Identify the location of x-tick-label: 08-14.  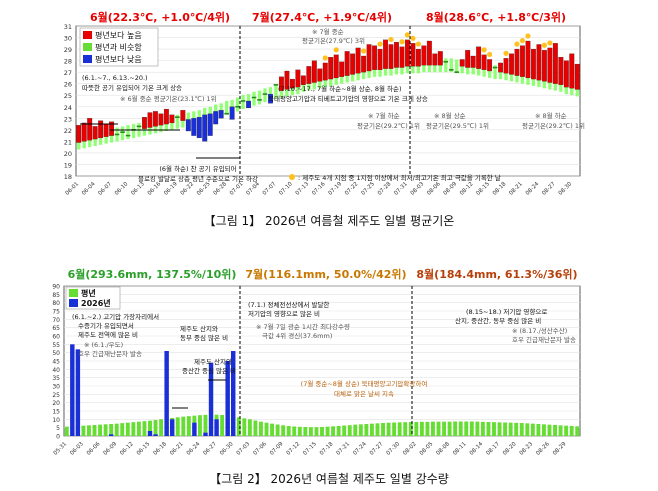
(477, 449).